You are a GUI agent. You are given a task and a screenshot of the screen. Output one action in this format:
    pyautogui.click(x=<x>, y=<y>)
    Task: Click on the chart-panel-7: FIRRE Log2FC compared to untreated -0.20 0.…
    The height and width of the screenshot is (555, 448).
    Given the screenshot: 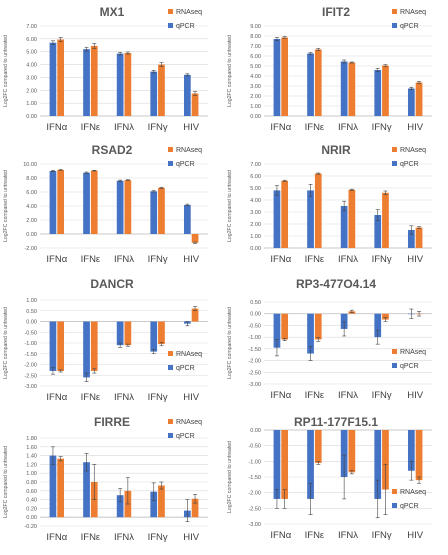 What is the action you would take?
    pyautogui.click(x=105, y=479)
    